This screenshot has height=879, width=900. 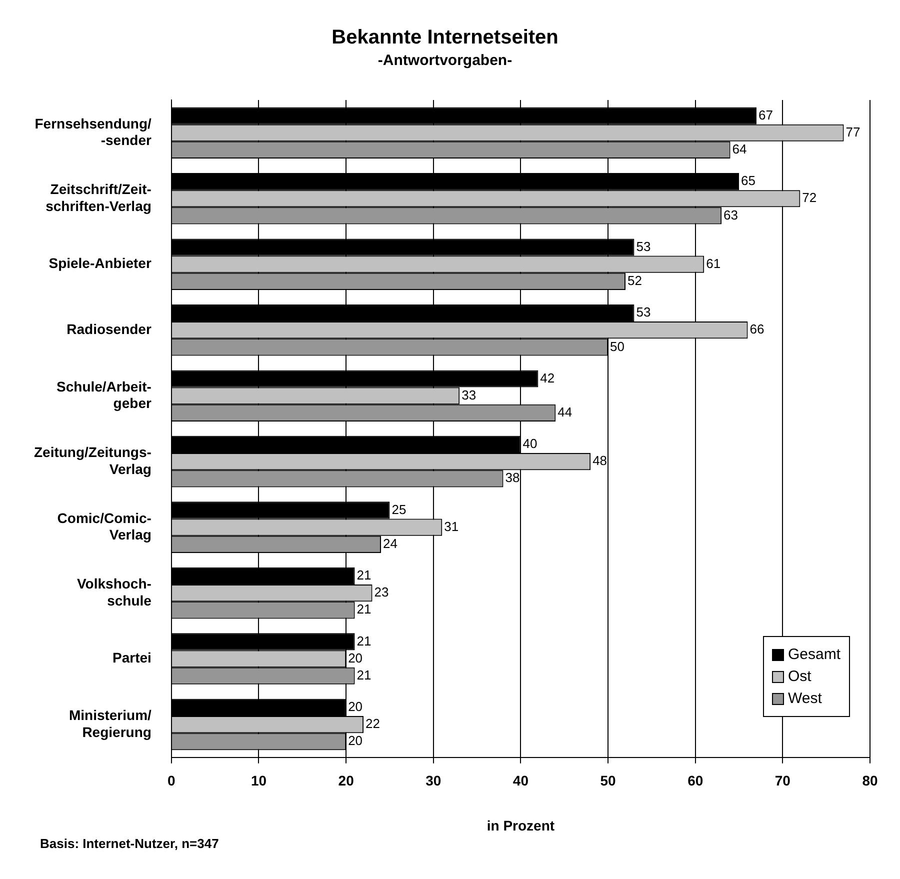 I want to click on data-label: 63, so click(x=731, y=214).